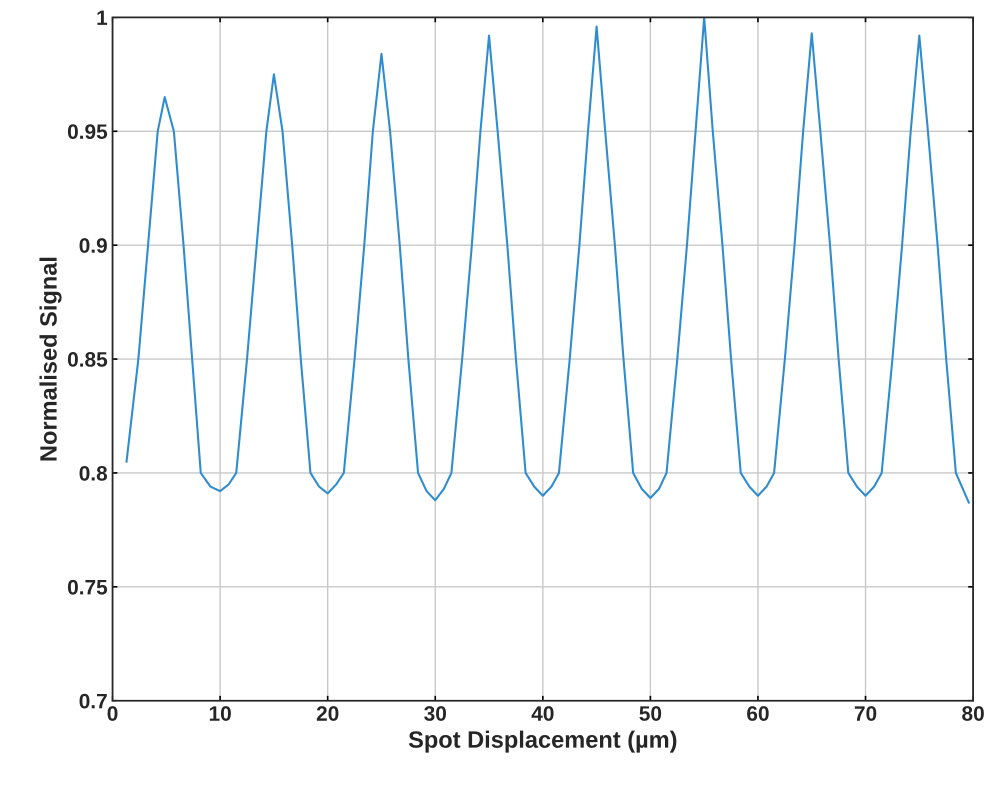 The width and height of the screenshot is (996, 790). What do you see at coordinates (50, 359) in the screenshot?
I see `y-axis-title: Normalised Signal` at bounding box center [50, 359].